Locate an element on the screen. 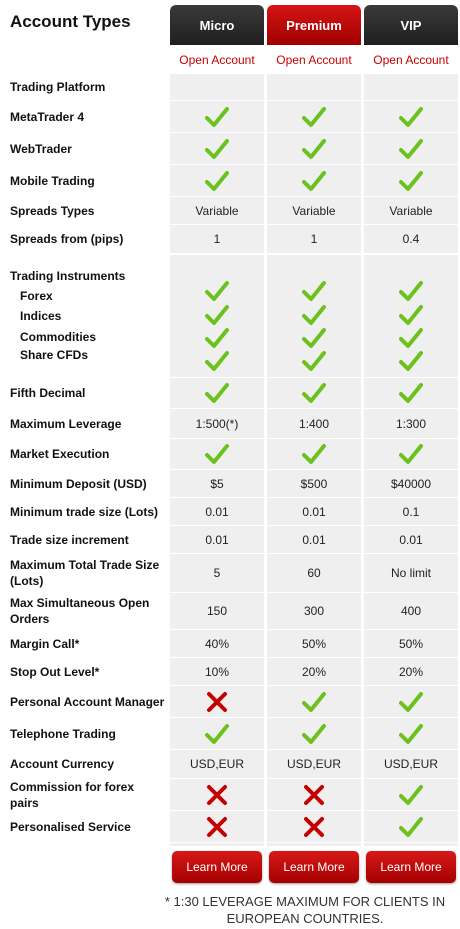  min-deposit-value: $40000 is located at coordinates (411, 483).